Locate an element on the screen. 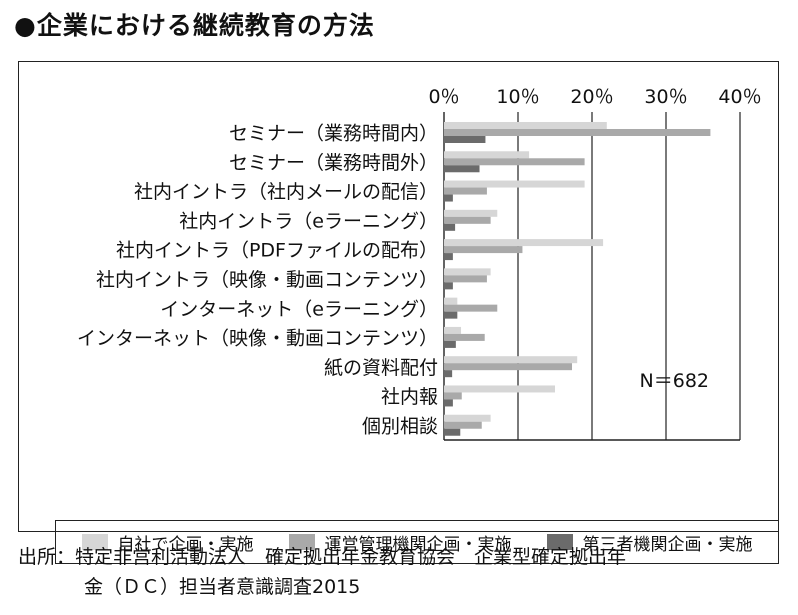 The height and width of the screenshot is (615, 798). category-label: 社内イントラ（社内メールの配信） is located at coordinates (286, 192).